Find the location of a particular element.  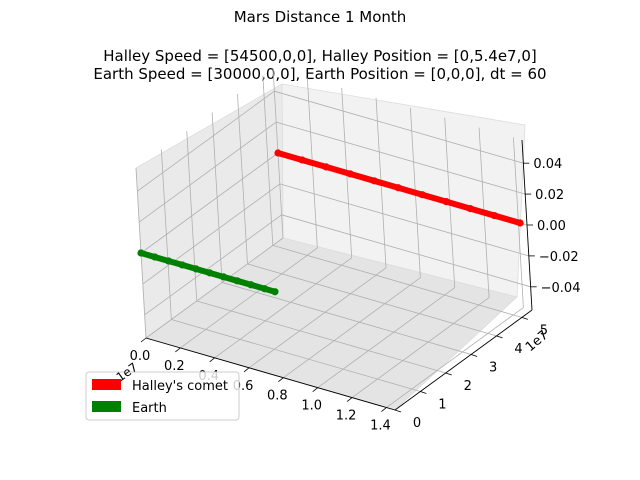

x-tick-label: 1.4 is located at coordinates (380, 426).